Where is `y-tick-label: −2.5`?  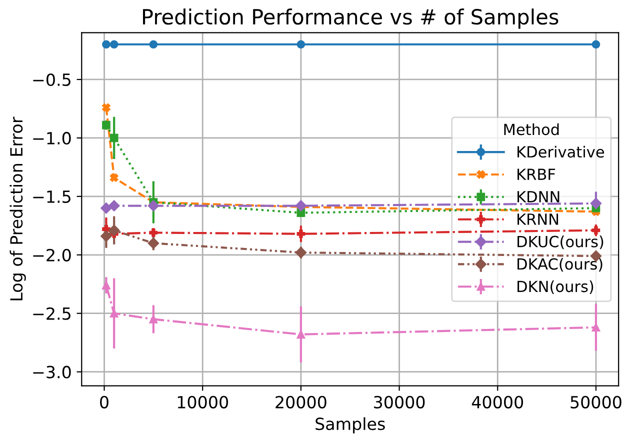
y-tick-label: −2.5 is located at coordinates (51, 313).